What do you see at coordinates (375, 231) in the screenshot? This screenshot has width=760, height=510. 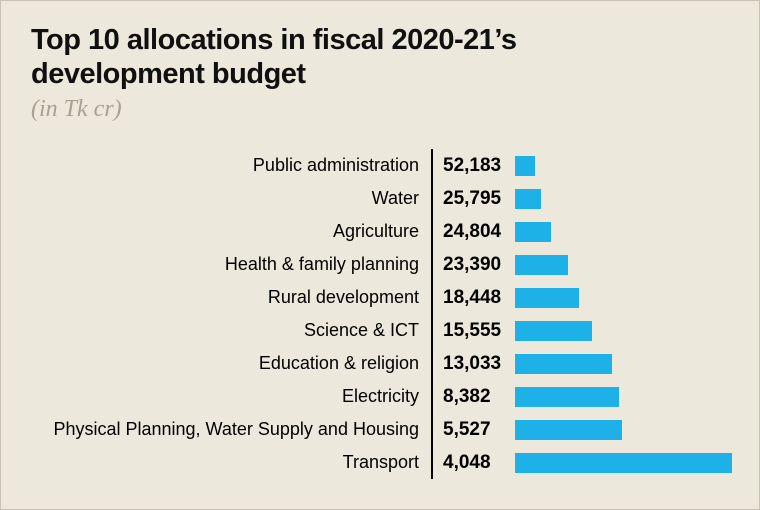 I see `category-label: Agriculture` at bounding box center [375, 231].